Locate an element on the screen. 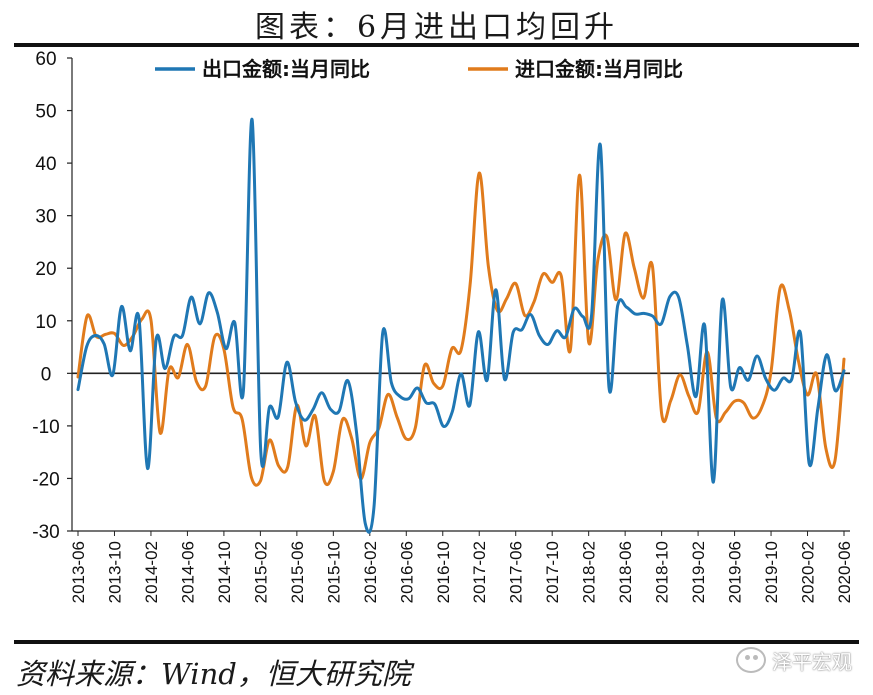 This screenshot has height=695, width=873. x-tick-label: 2014-06 is located at coordinates (187, 572).